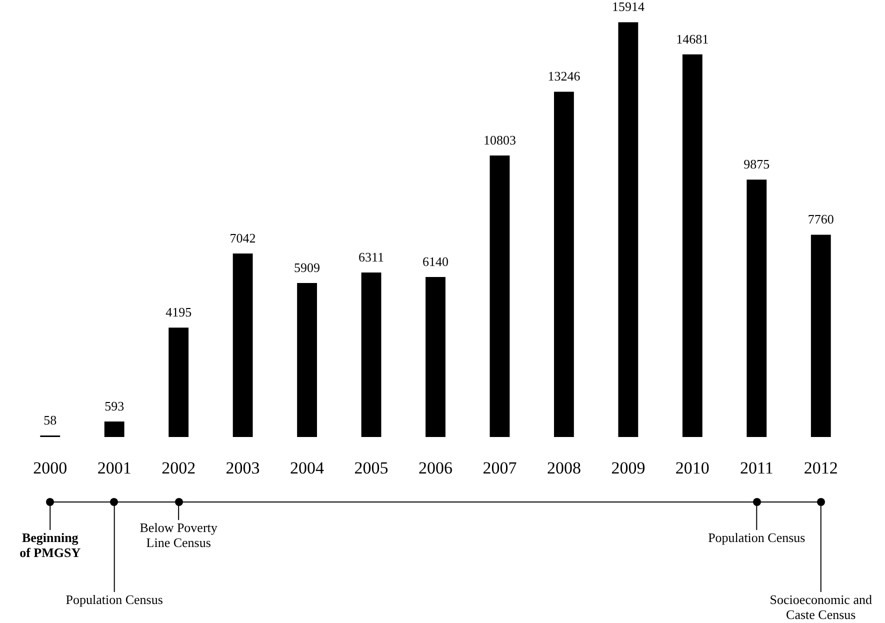  Describe the element at coordinates (243, 238) in the screenshot. I see `data-label: 7042` at that location.